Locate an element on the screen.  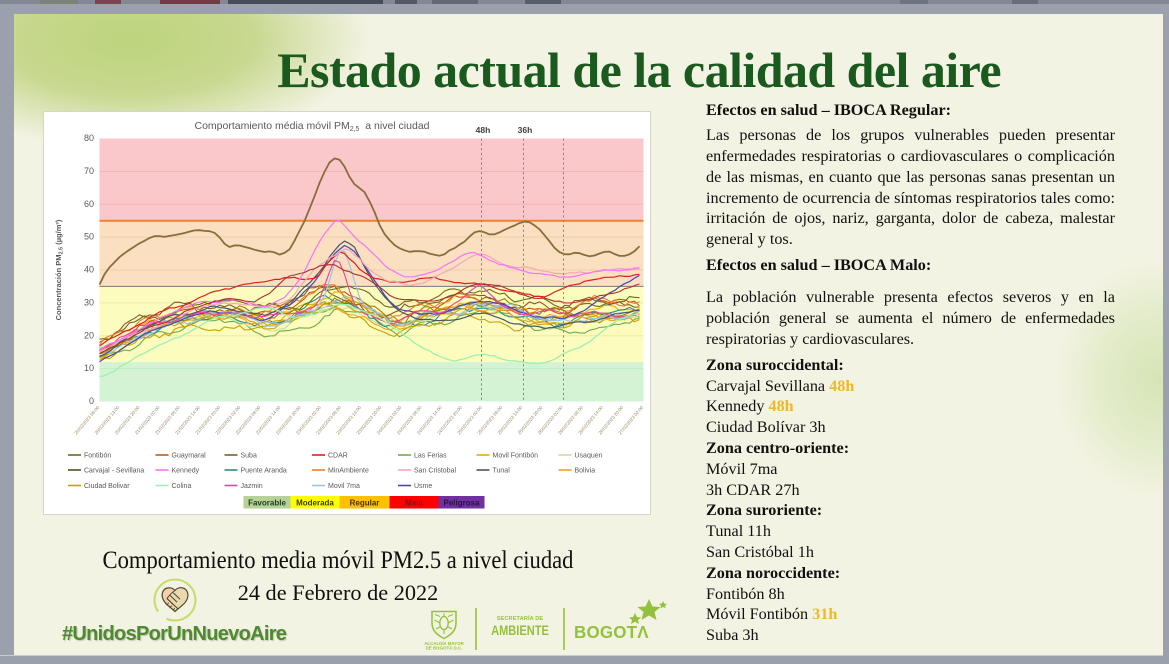
svg-text: 30 is located at coordinates (88, 303).